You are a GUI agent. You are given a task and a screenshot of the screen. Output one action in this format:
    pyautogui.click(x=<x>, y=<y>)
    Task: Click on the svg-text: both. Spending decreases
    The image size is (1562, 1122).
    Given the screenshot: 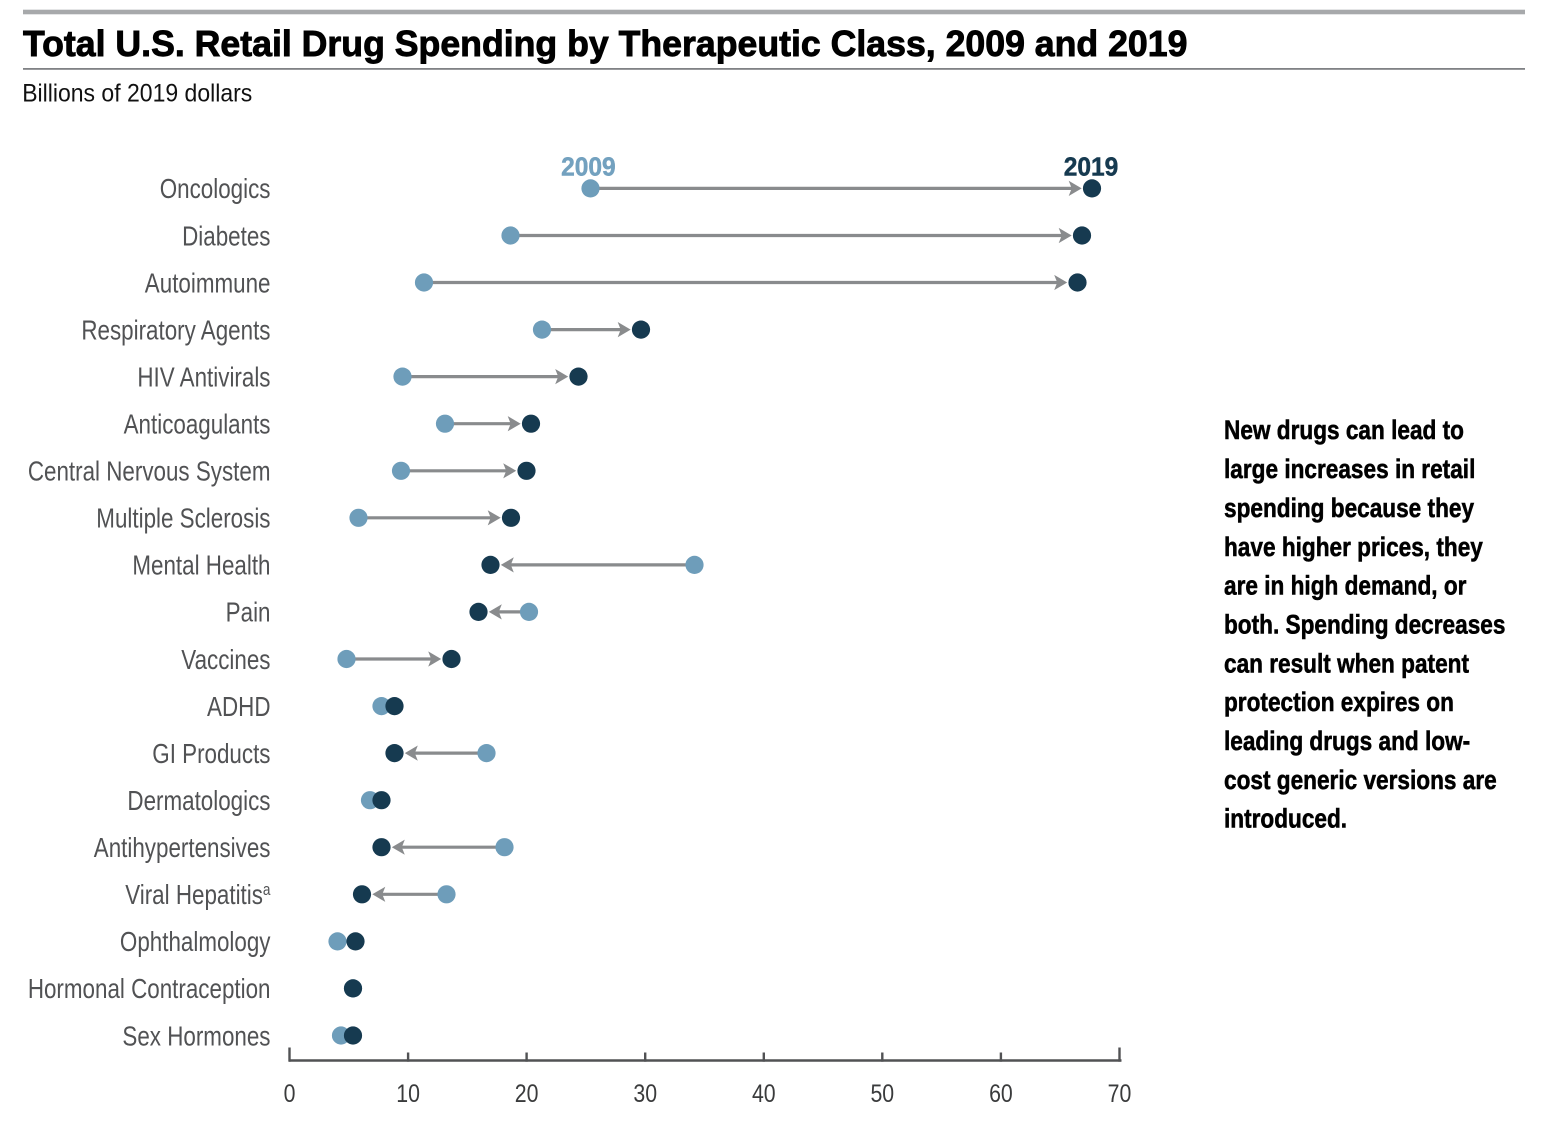 What is the action you would take?
    pyautogui.click(x=1364, y=625)
    